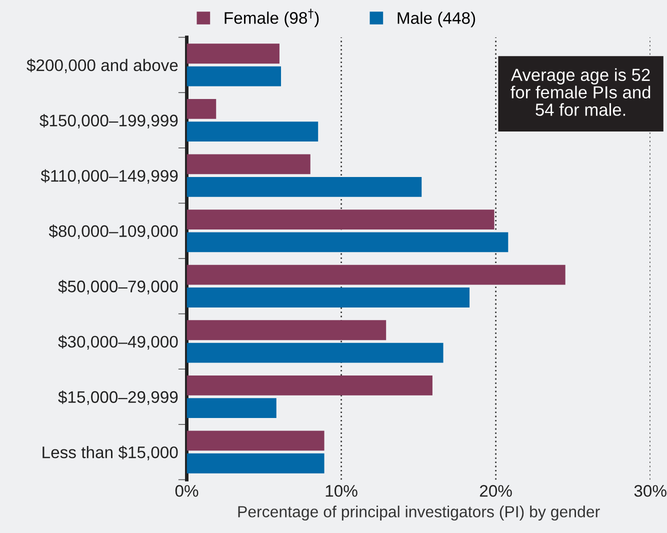 Image resolution: width=667 pixels, height=533 pixels. What do you see at coordinates (102, 66) in the screenshot?
I see `y-tick-label: $200,000 and above` at bounding box center [102, 66].